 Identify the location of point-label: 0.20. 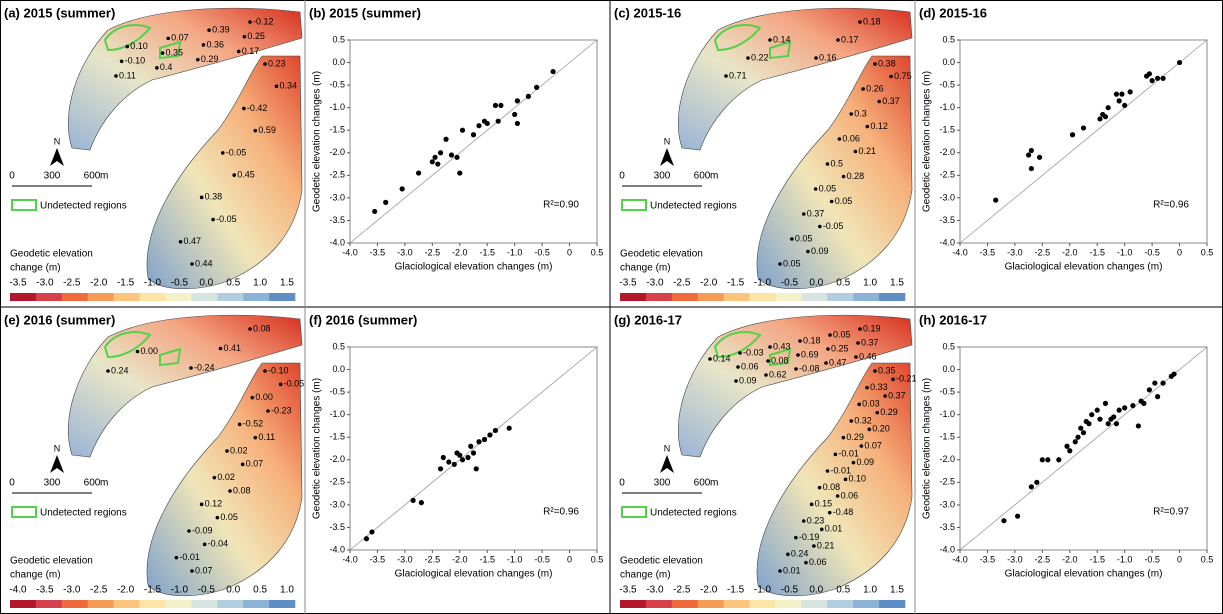
(881, 429).